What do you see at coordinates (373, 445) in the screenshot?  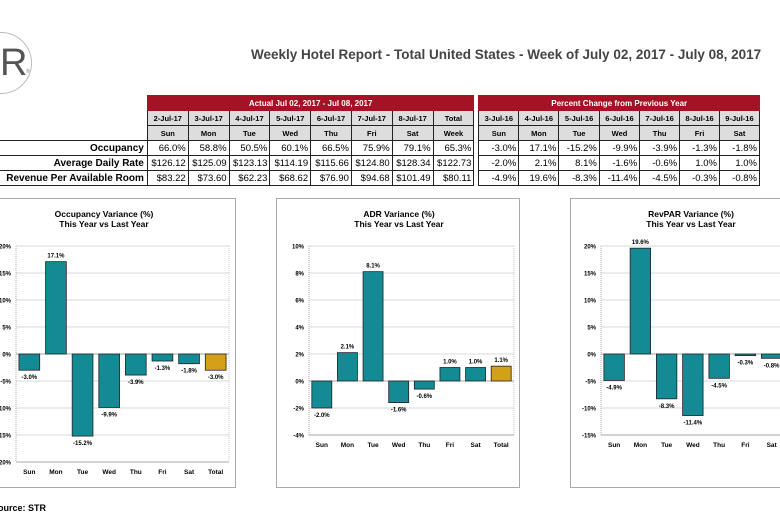 I see `x-tick-label: Tue` at bounding box center [373, 445].